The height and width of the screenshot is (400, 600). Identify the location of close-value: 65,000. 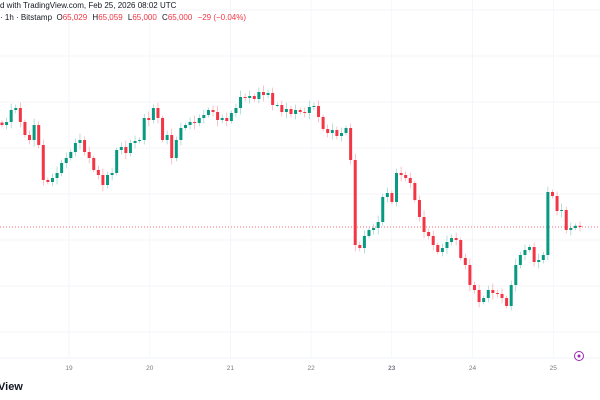
(180, 17).